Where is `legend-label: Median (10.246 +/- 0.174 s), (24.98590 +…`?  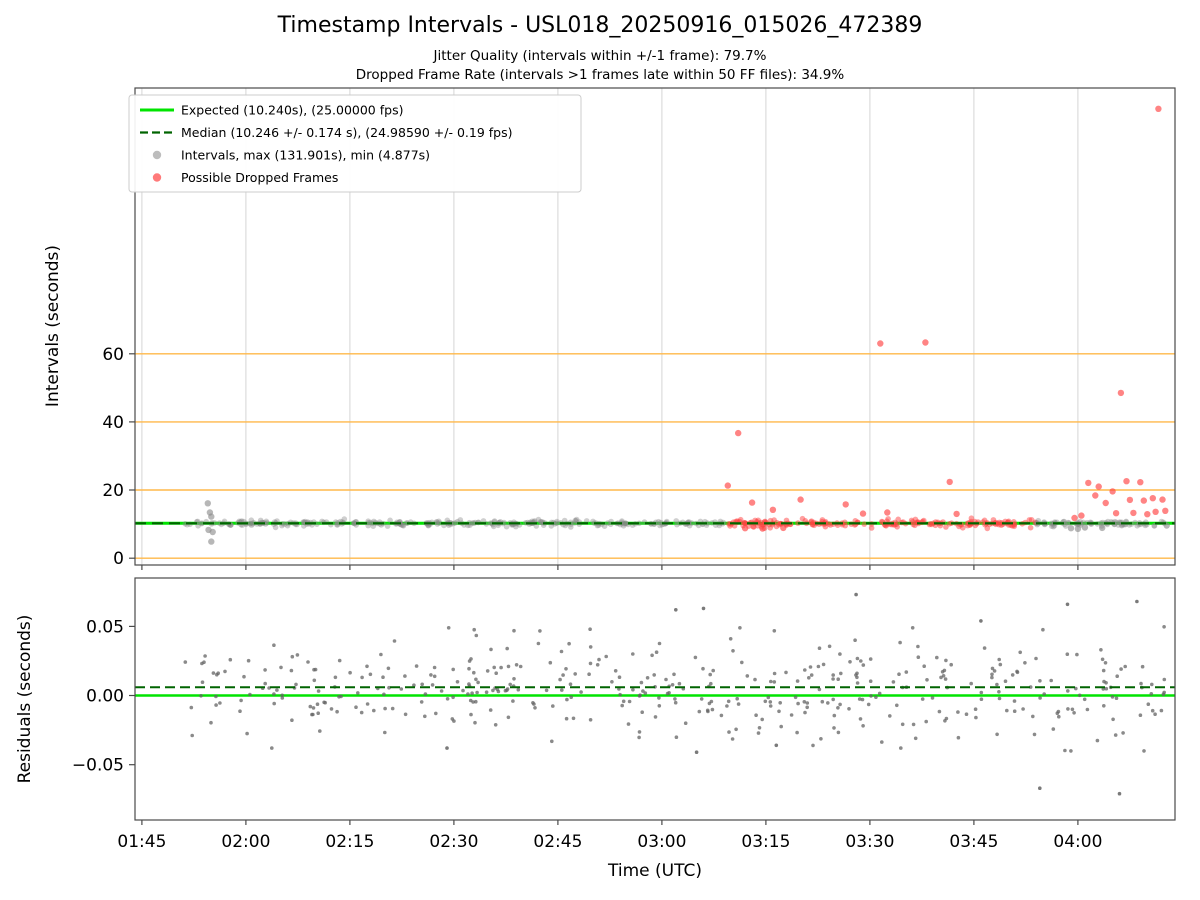
legend-label: Median (10.246 +/- 0.174 s), (24.98590 +… is located at coordinates (346, 132).